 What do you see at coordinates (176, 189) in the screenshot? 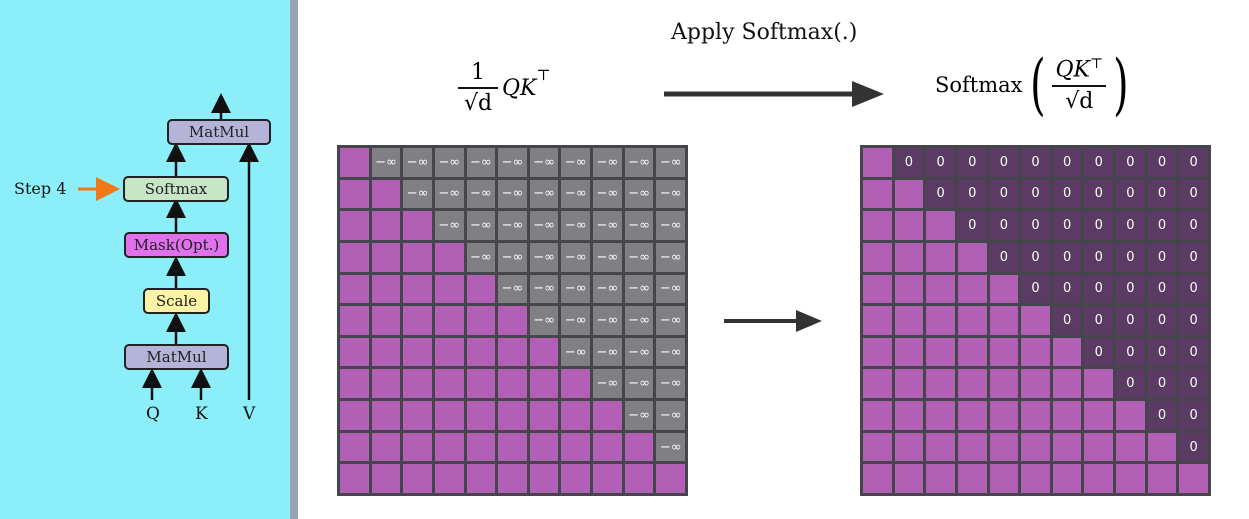
I see `softmax-block: Softmax` at bounding box center [176, 189].